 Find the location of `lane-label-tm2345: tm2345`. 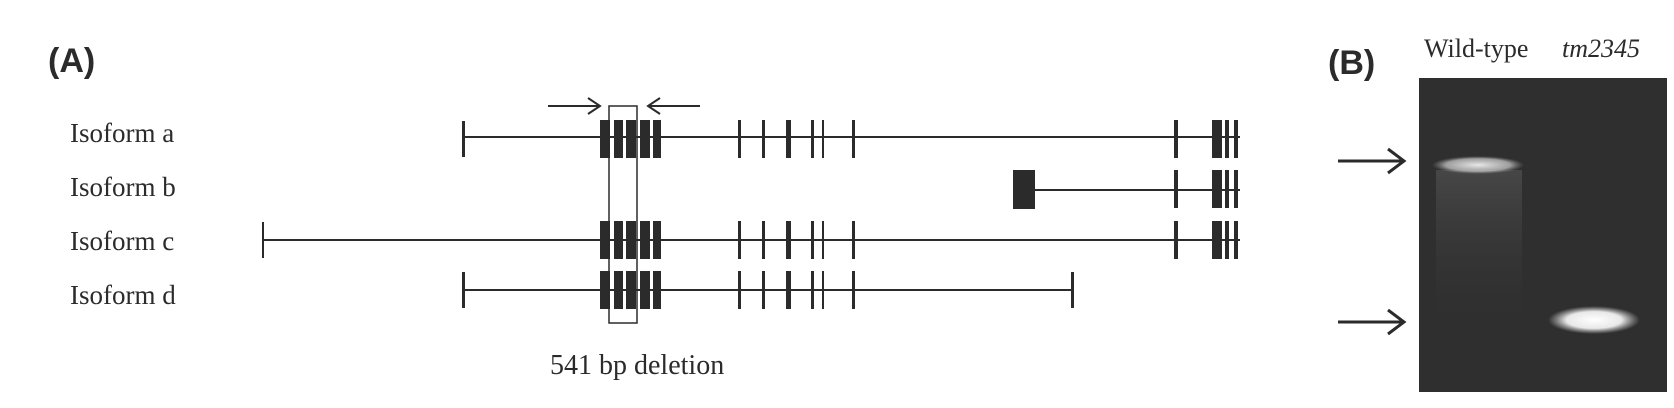

lane-label-tm2345: tm2345 is located at coordinates (1601, 48).